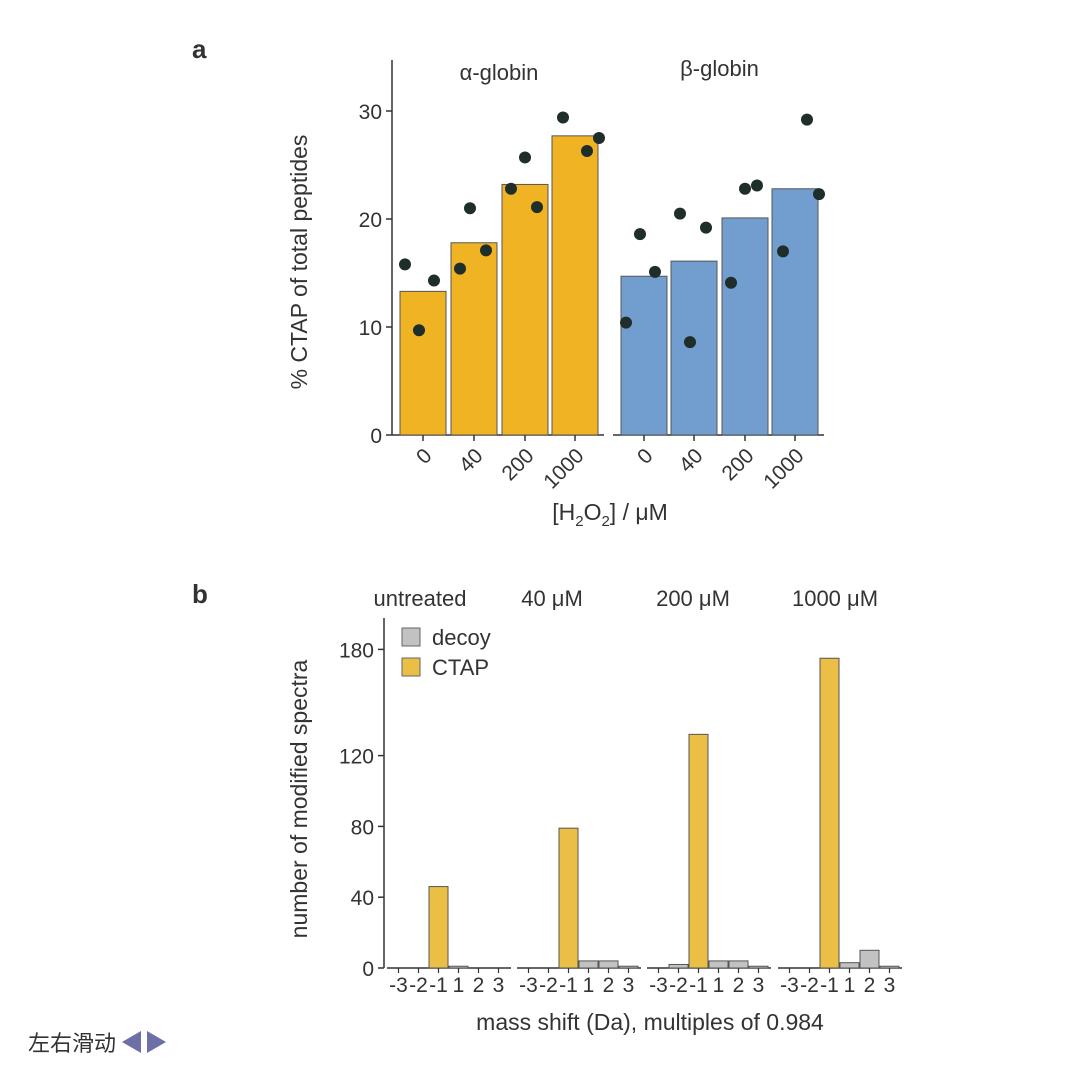  Describe the element at coordinates (460, 667) in the screenshot. I see `legend-label-ctap: CTAP` at that location.